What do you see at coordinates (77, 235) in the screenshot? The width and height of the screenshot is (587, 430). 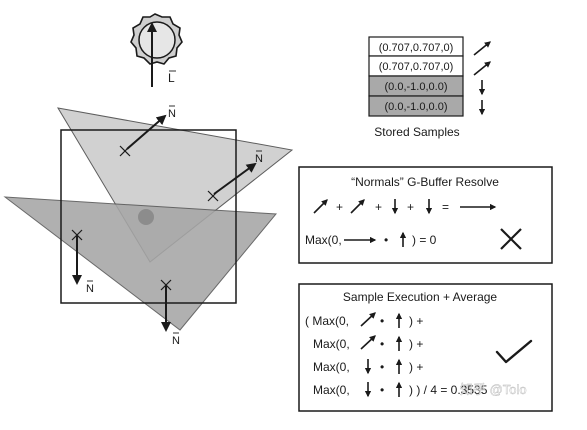 I see `sample-cross` at bounding box center [77, 235].